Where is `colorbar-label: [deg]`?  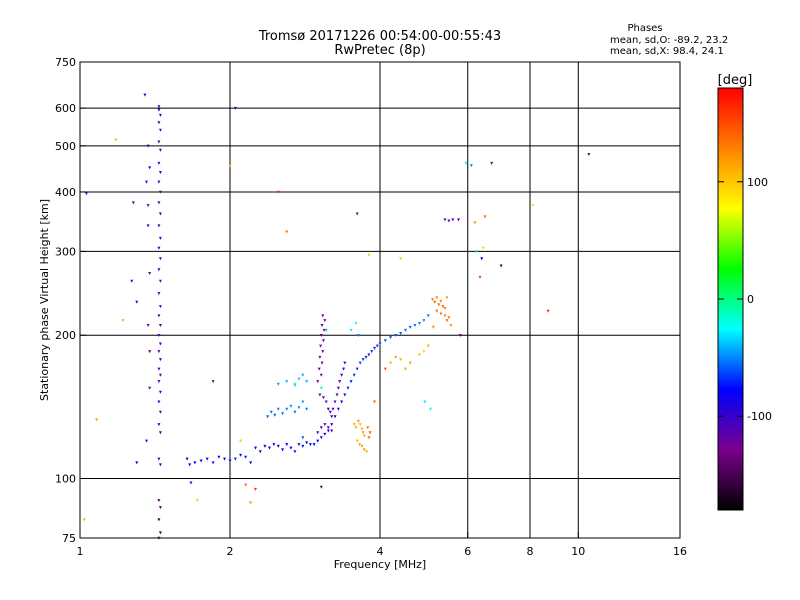
colorbar-label: [deg] is located at coordinates (735, 80).